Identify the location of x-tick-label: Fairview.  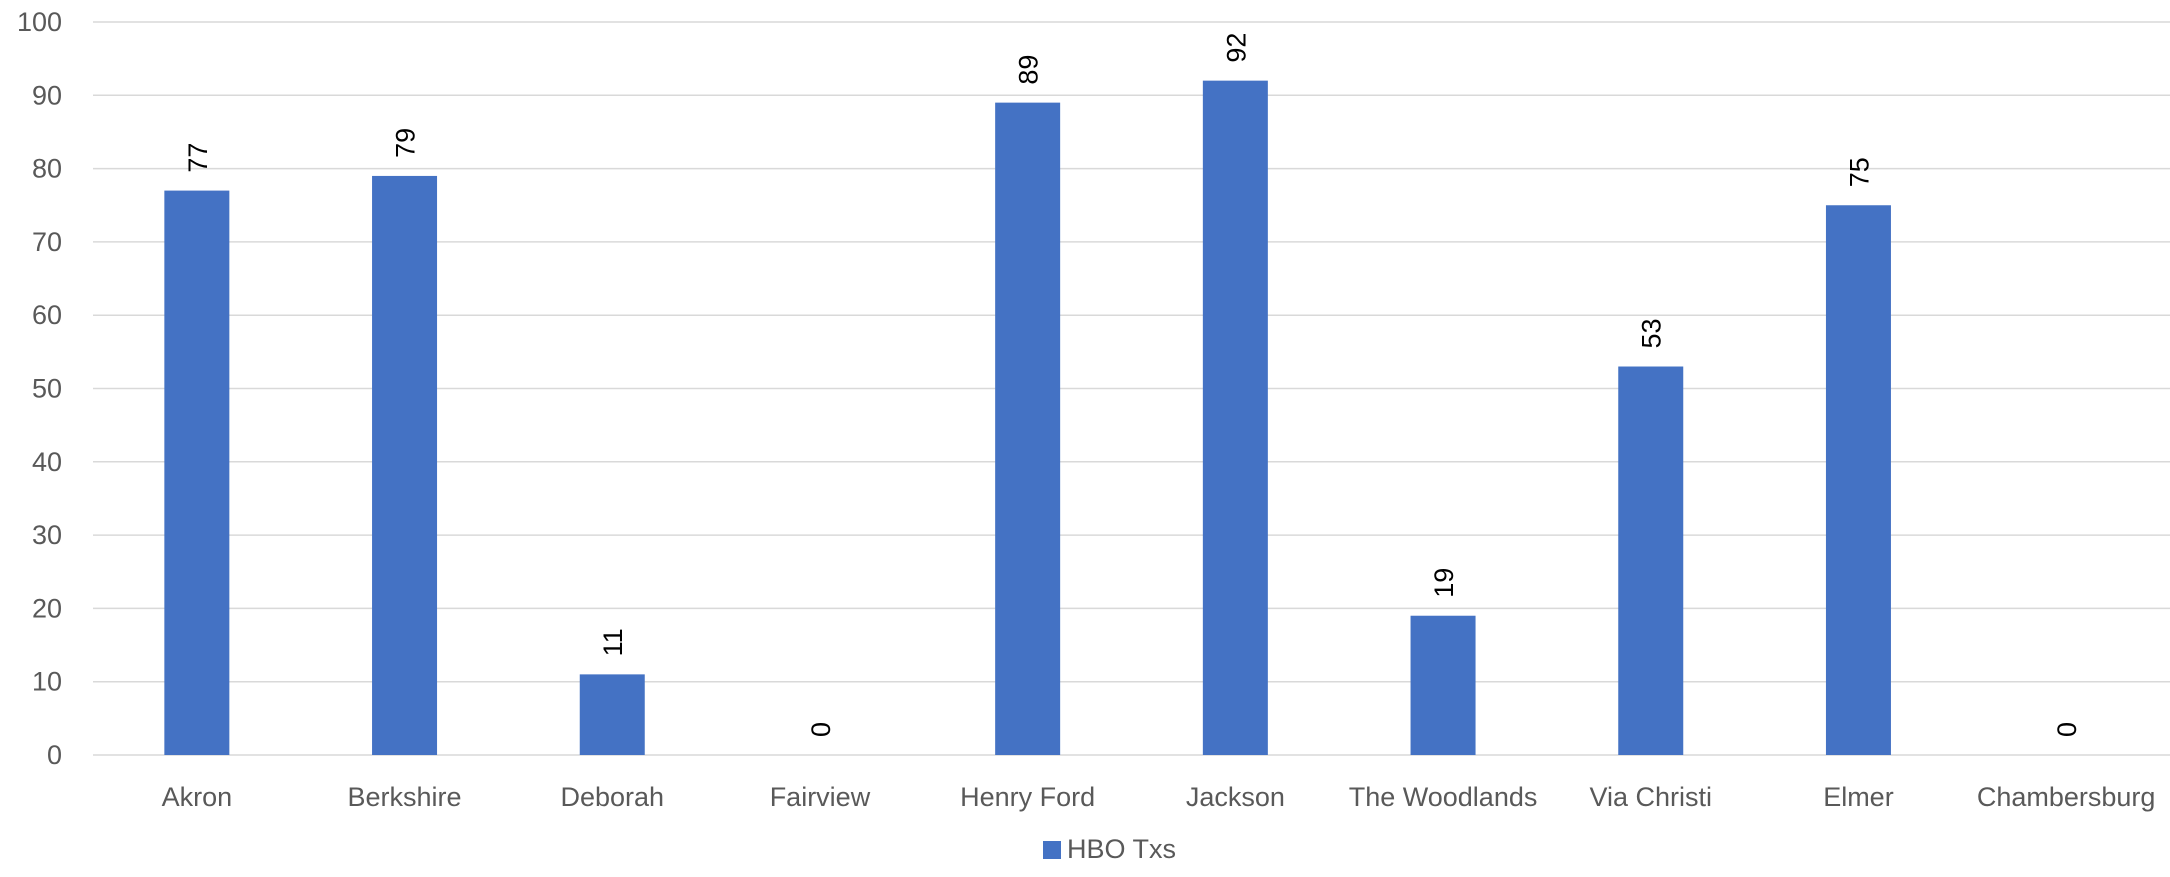
(820, 797).